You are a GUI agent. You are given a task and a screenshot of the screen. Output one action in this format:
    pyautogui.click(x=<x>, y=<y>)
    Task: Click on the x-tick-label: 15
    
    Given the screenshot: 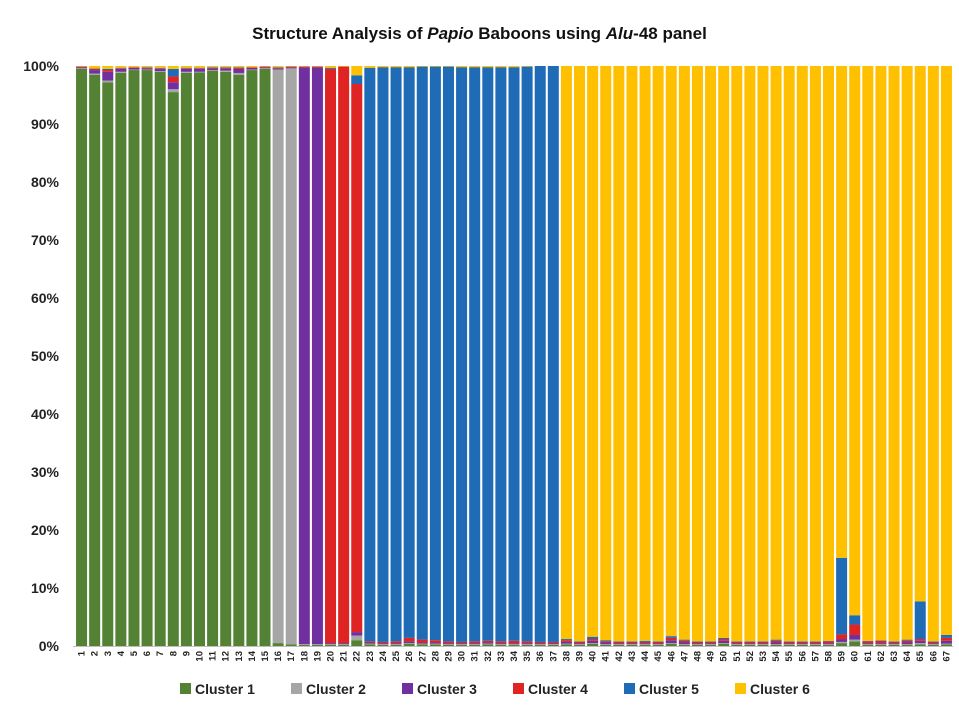 What is the action you would take?
    pyautogui.click(x=265, y=655)
    